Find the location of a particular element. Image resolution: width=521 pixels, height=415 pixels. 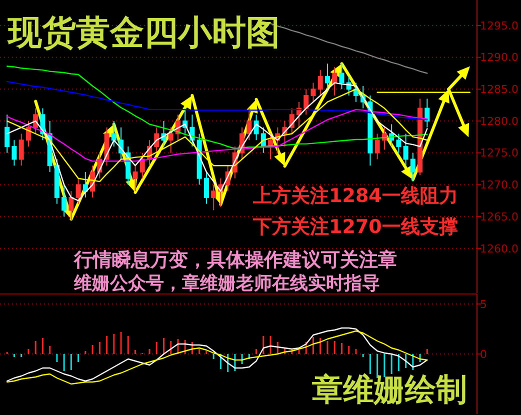

y-tick-label: 0 is located at coordinates (483, 354).